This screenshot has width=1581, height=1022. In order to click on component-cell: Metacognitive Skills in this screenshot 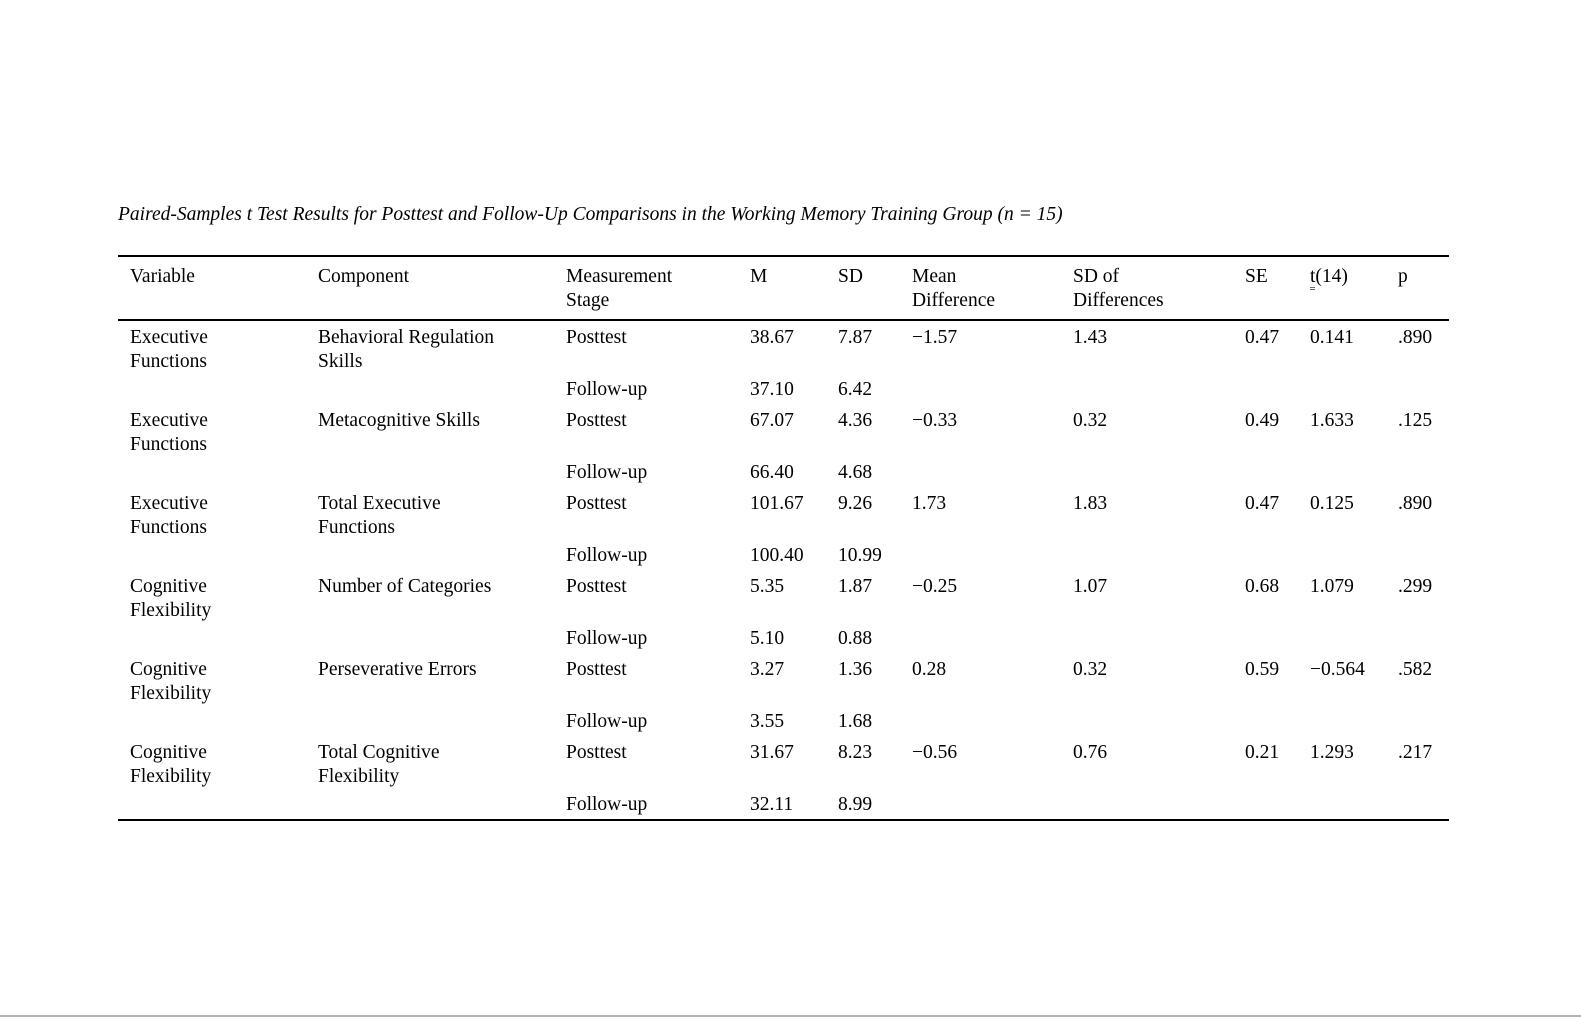, I will do `click(430, 430)`.